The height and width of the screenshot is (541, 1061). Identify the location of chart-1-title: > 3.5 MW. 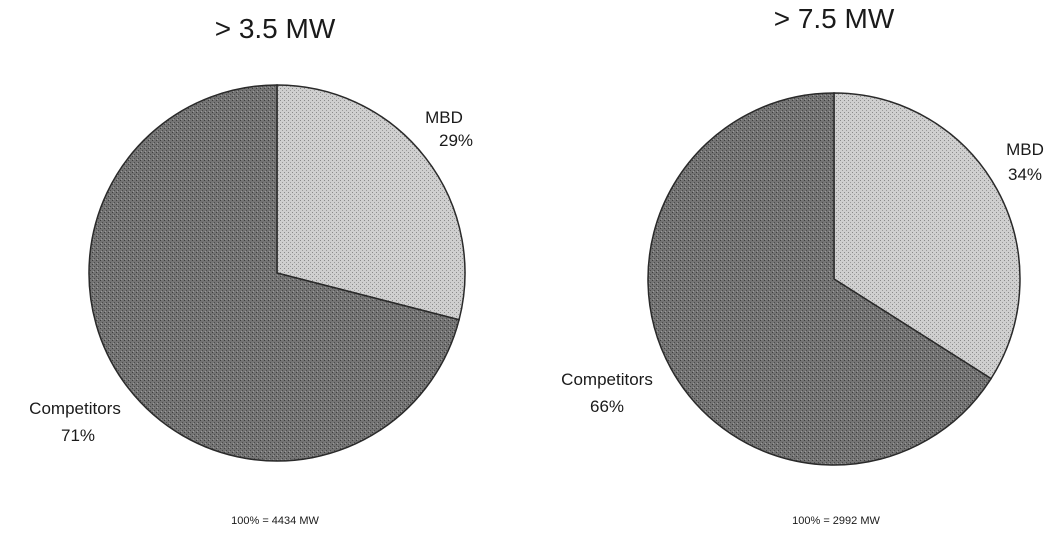
(275, 28).